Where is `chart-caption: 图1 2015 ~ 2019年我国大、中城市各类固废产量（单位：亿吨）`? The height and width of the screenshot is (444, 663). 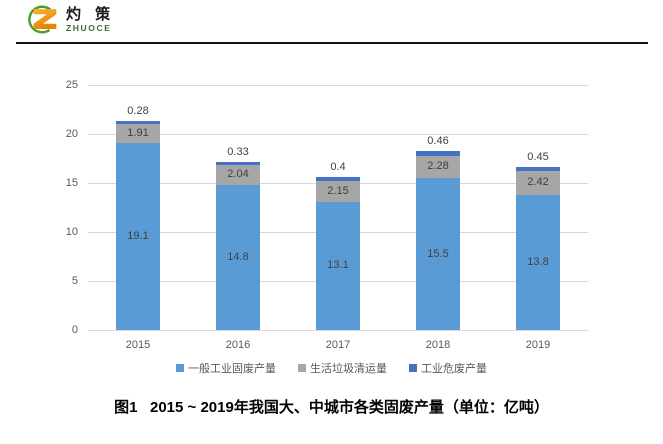
chart-caption: 图1 2015 ~ 2019年我国大、中城市各类固废产量（单位：亿吨） is located at coordinates (331, 407).